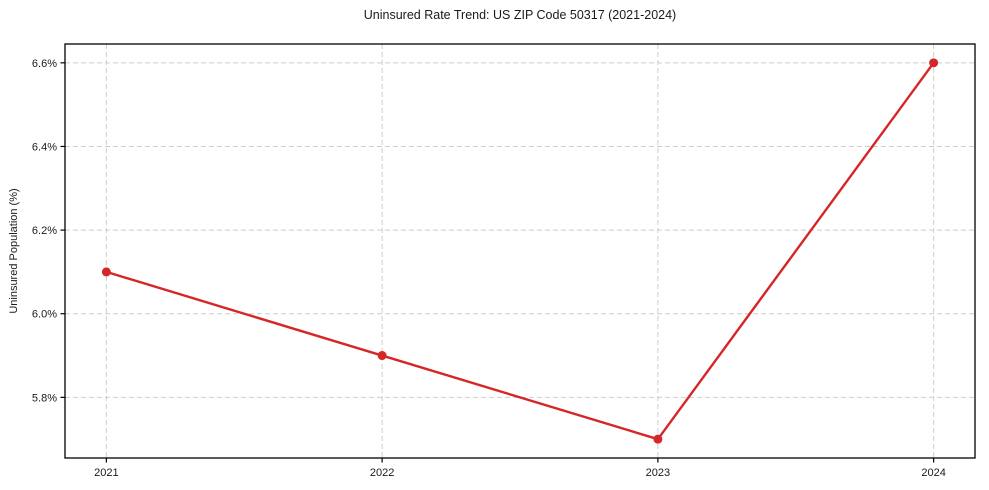  What do you see at coordinates (44, 147) in the screenshot?
I see `y-tick-label: 6.4%` at bounding box center [44, 147].